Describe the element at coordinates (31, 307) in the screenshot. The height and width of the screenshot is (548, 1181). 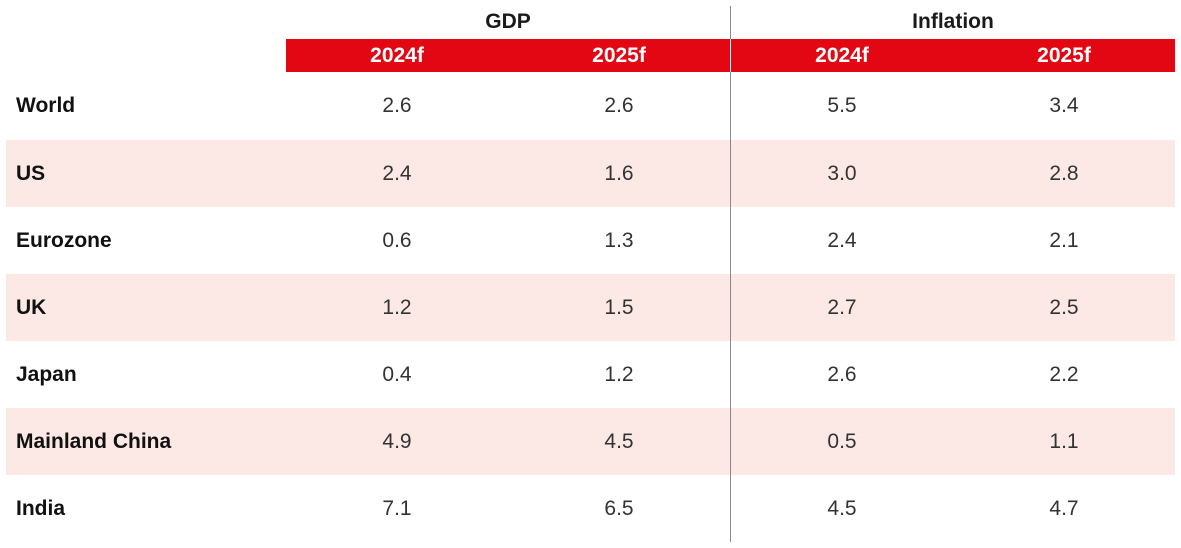
I see `row-label: UK` at that location.